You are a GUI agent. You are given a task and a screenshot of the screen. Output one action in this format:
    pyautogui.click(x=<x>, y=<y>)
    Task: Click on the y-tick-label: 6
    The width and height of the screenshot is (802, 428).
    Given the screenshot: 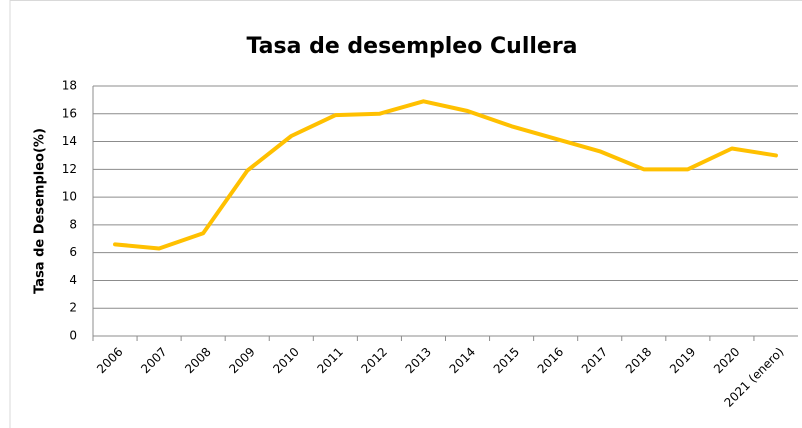 What is the action you would take?
    pyautogui.click(x=73, y=252)
    